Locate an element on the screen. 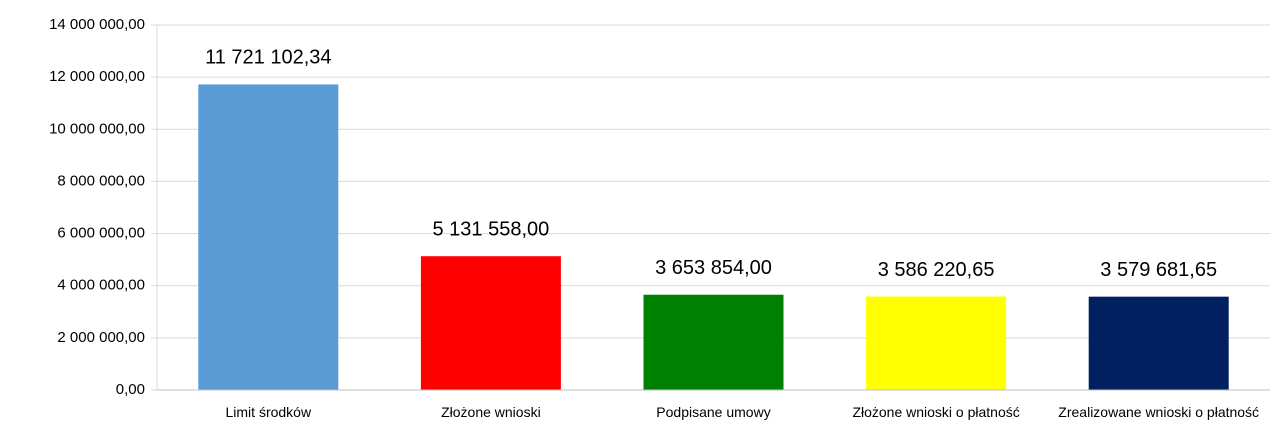 The image size is (1287, 445). data-label: 3 653 854,00 is located at coordinates (713, 268).